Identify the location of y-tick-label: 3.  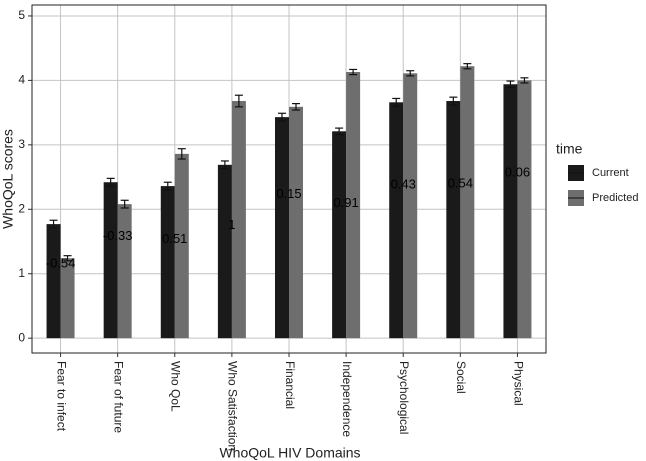
(21, 144).